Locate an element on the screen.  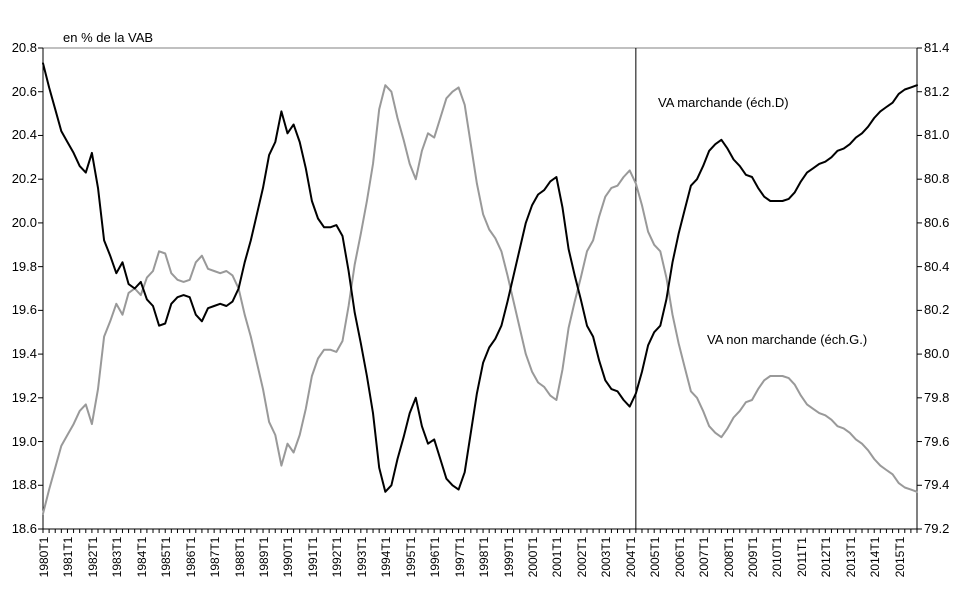
x-axis-label: 2015T1 is located at coordinates (899, 557).